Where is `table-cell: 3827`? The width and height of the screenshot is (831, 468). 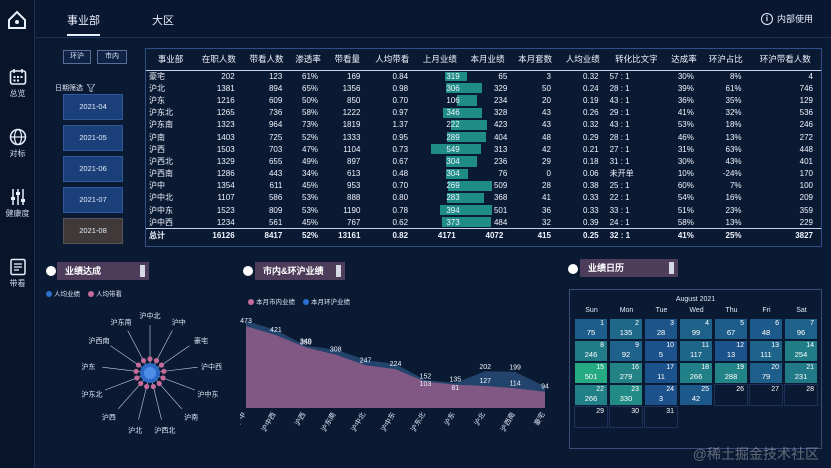 table-cell: 3827 is located at coordinates (785, 235).